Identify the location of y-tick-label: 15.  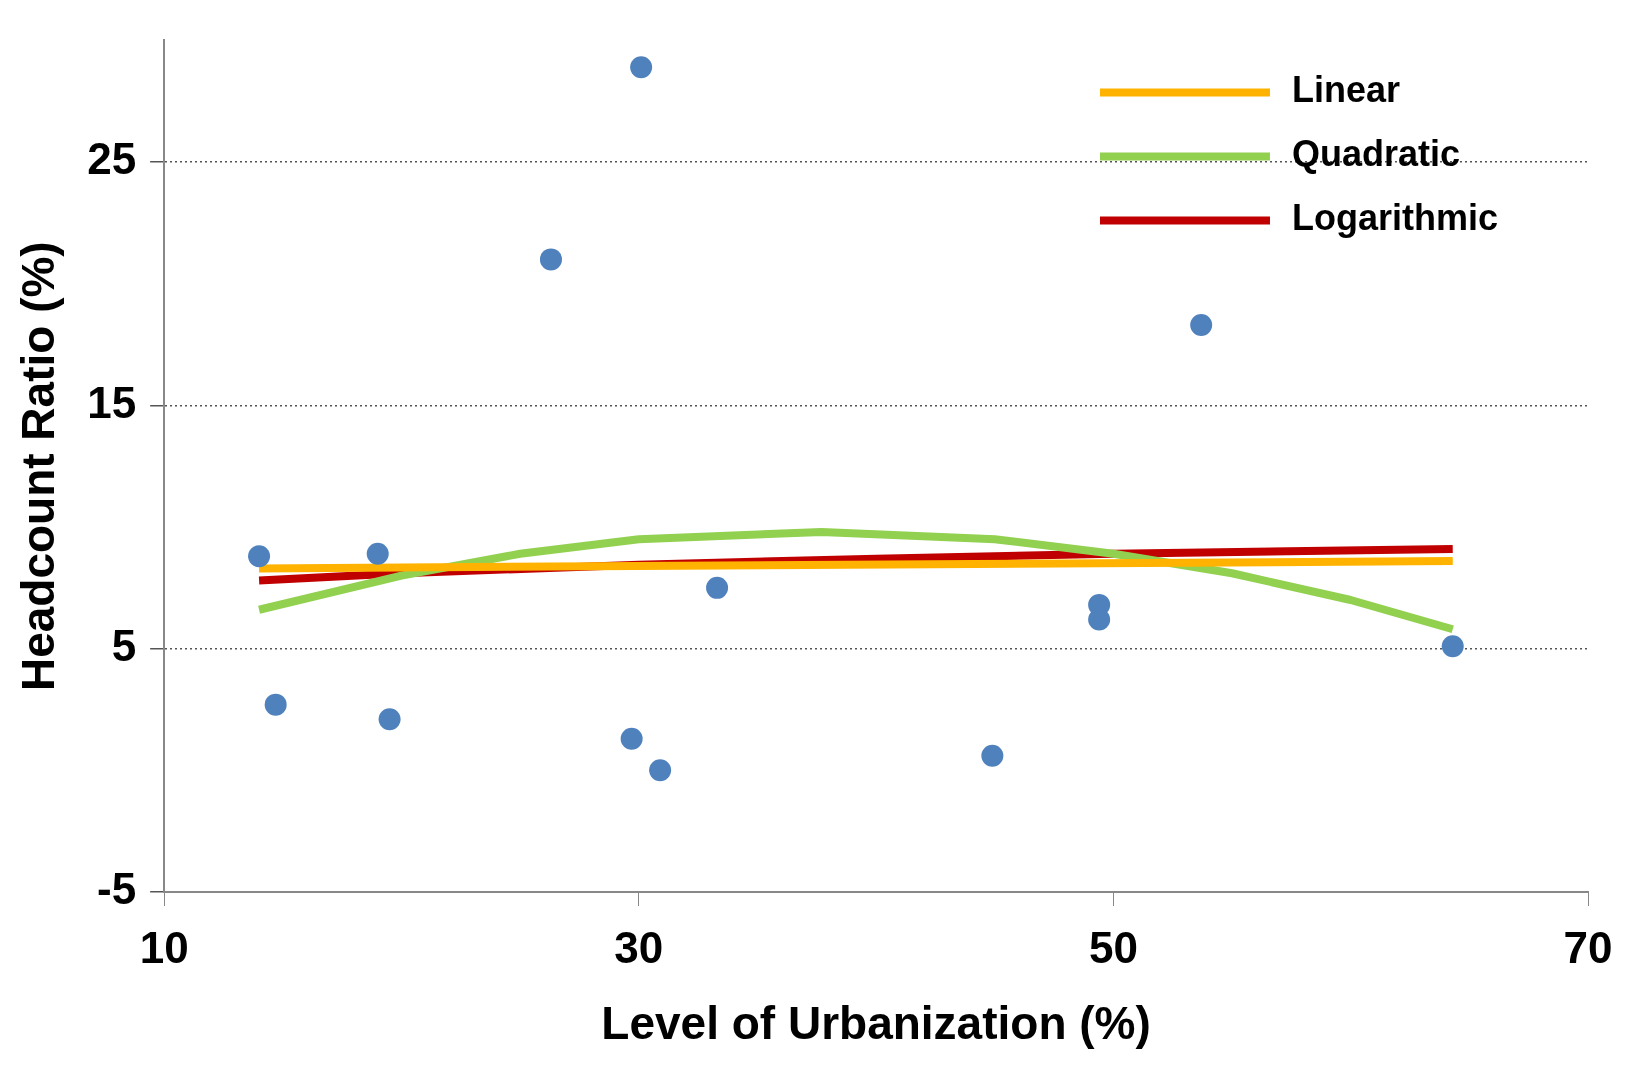
(112, 402).